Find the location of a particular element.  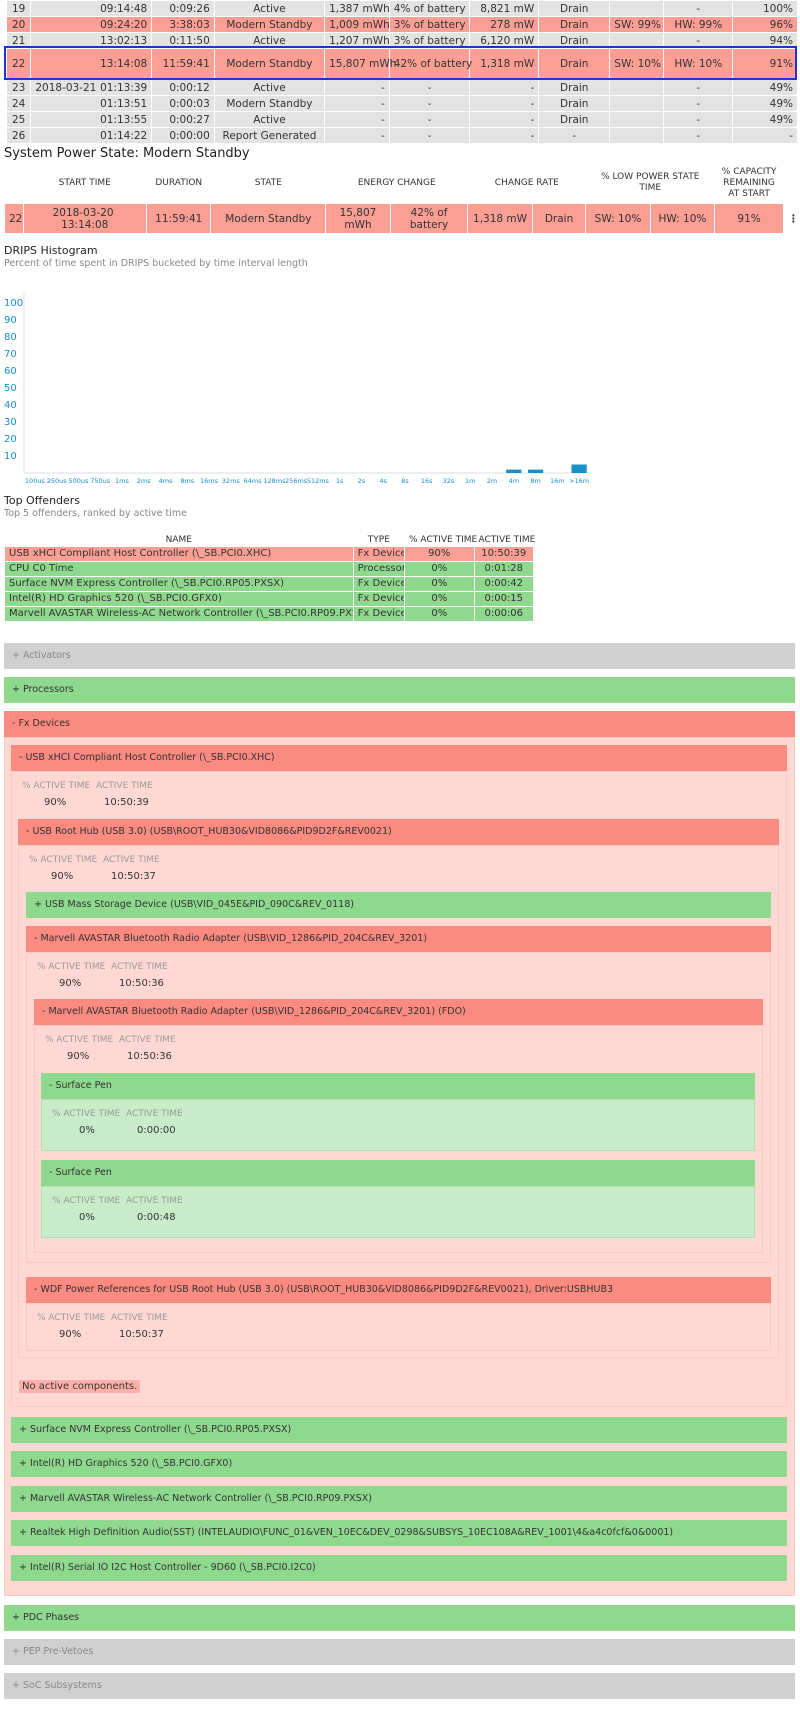

duration: 11:59:41 is located at coordinates (179, 218).